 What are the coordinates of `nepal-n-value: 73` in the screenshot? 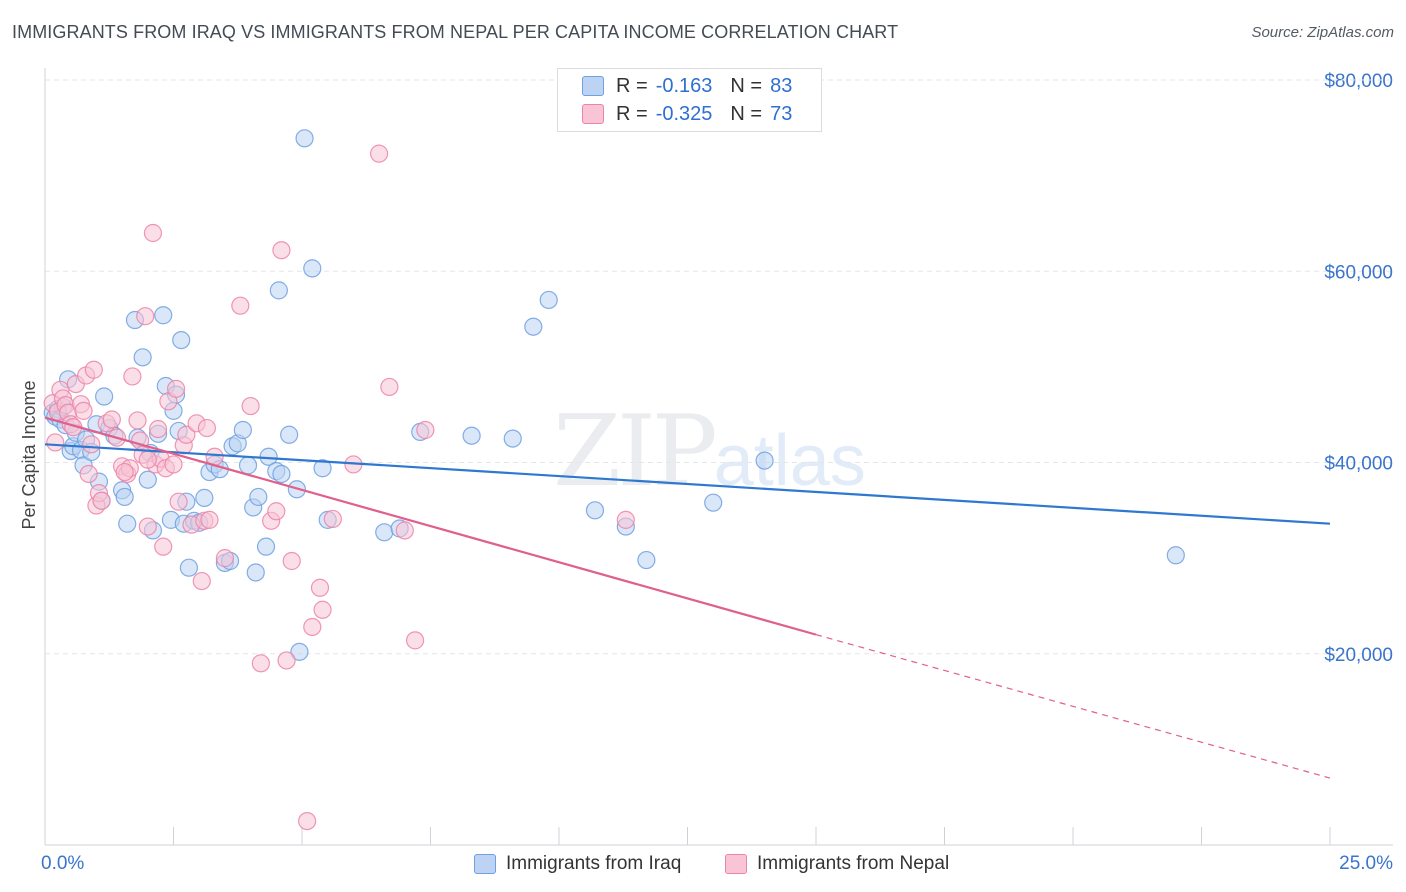 It's located at (781, 113).